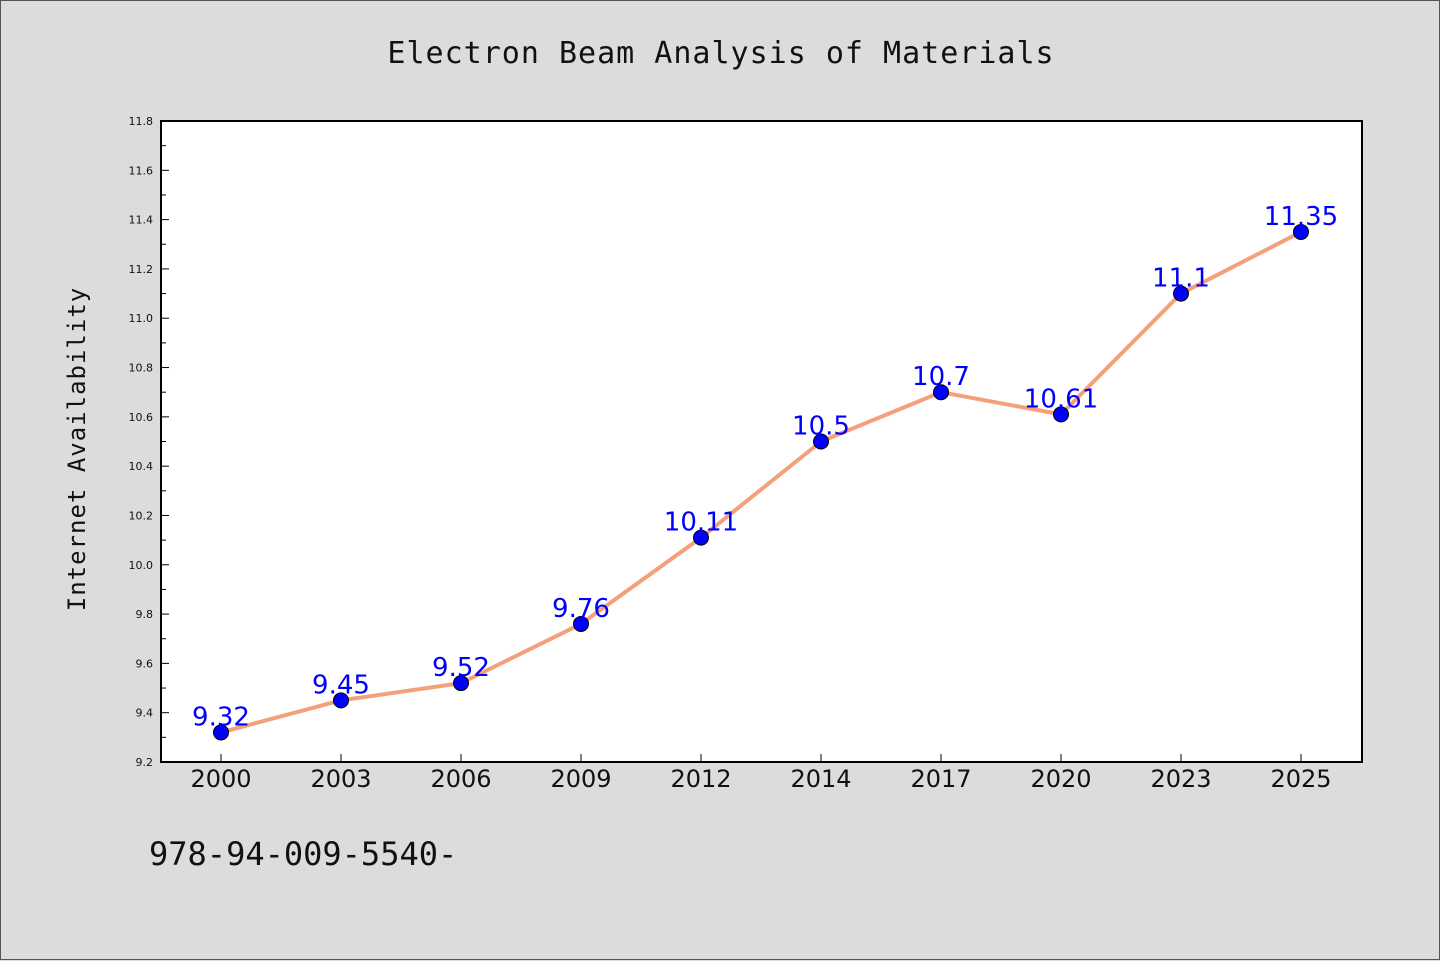 This screenshot has height=961, width=1440. I want to click on y-tick-label: 10.6, so click(141, 417).